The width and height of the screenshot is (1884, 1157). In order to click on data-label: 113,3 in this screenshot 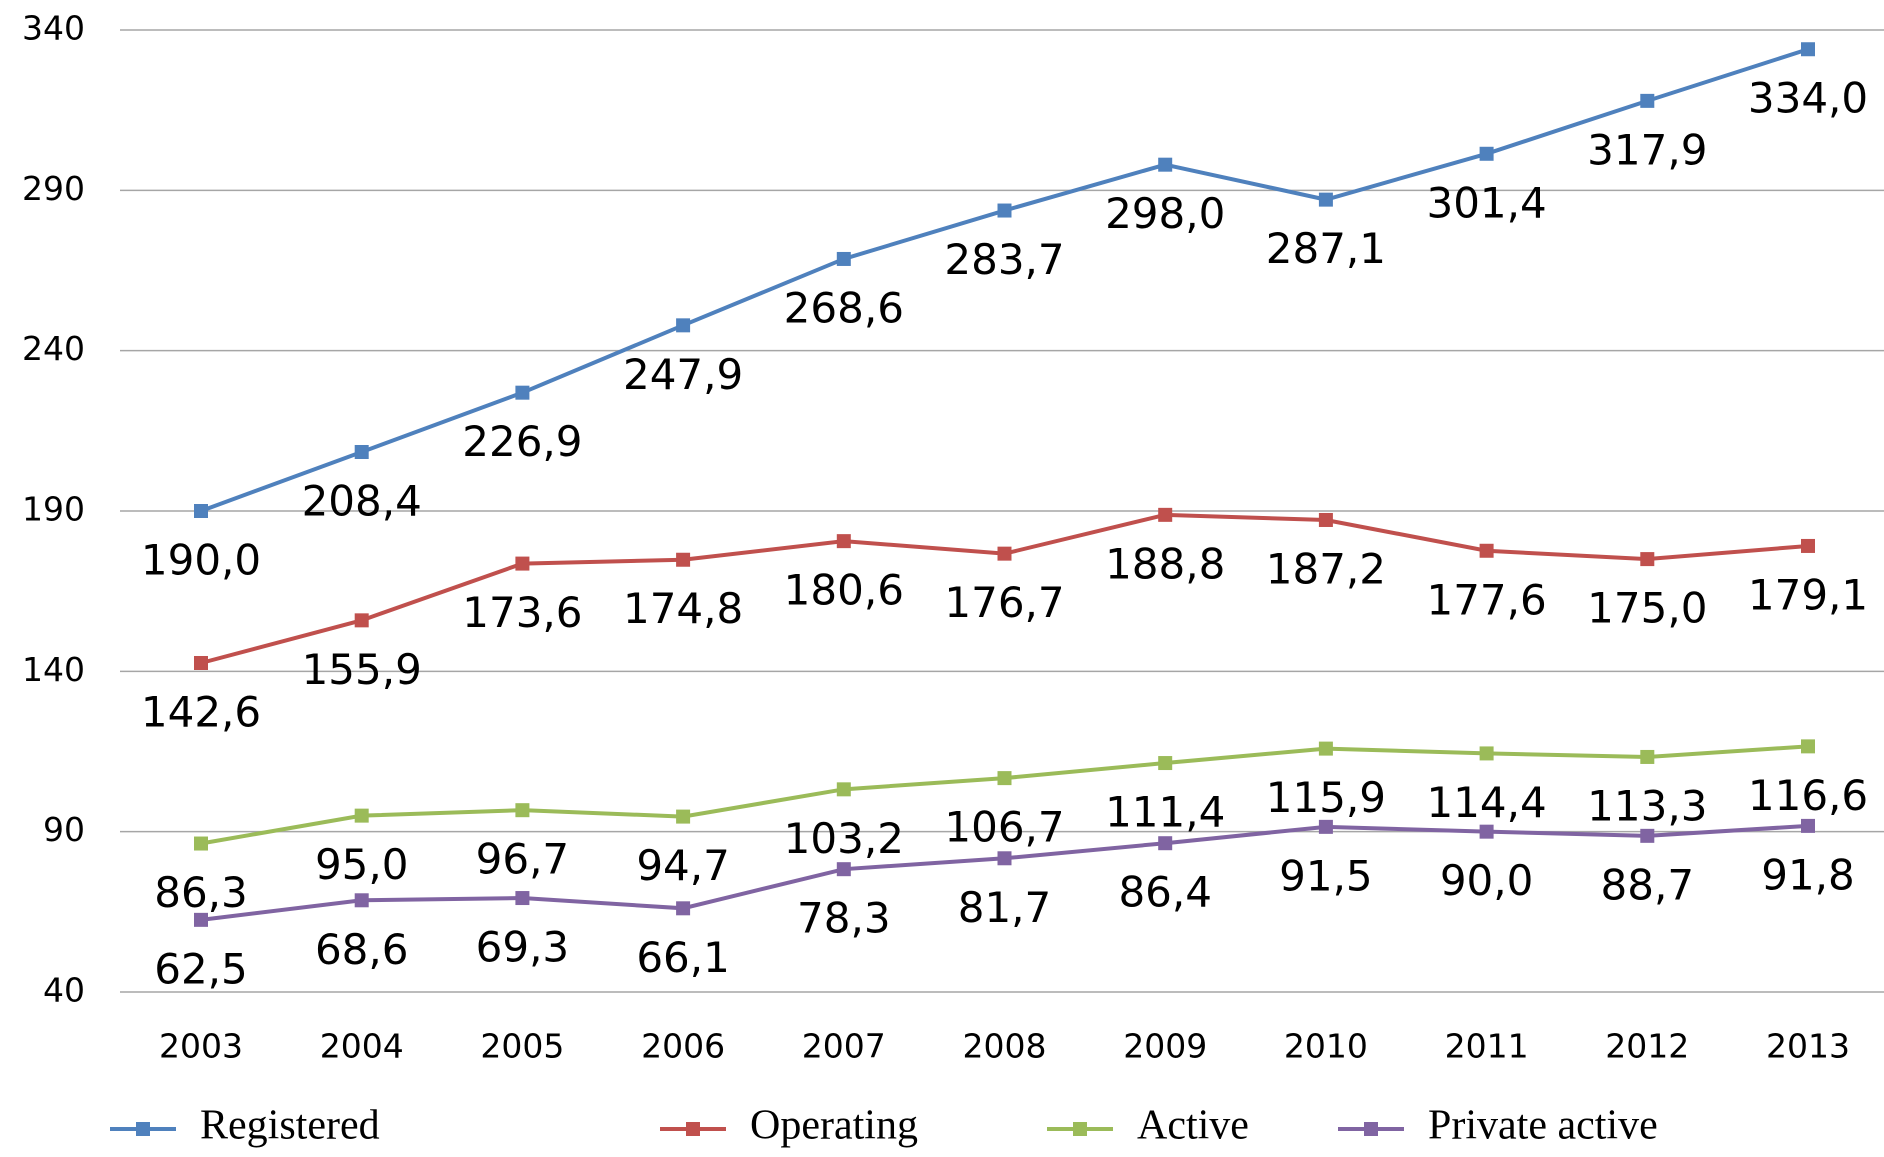, I will do `click(1647, 805)`.